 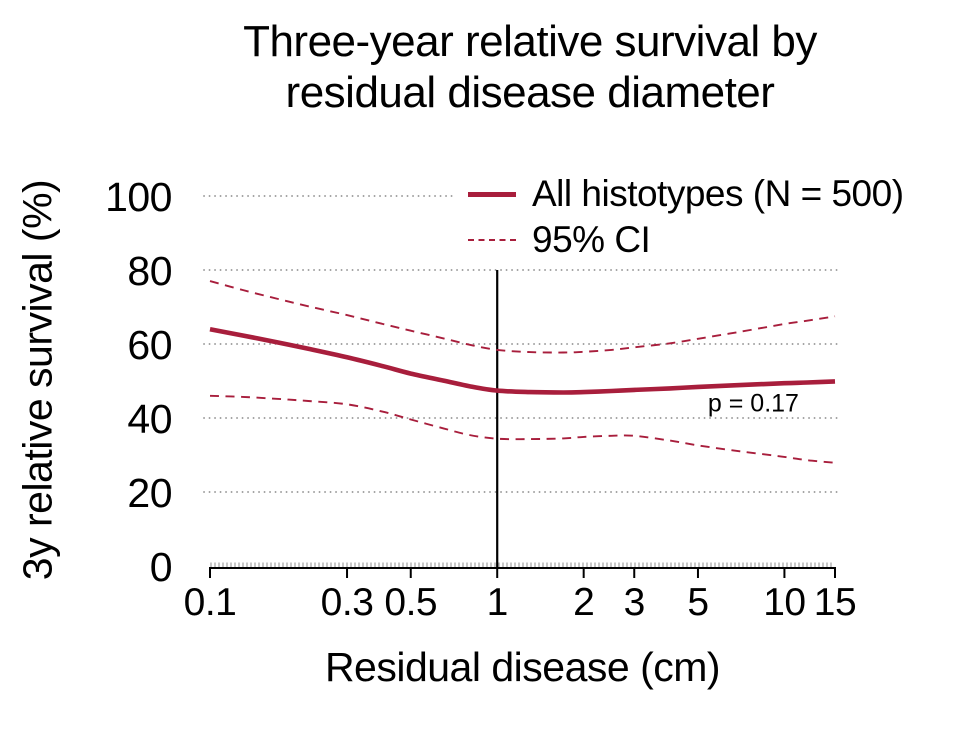 I want to click on x-tick-label: 0.5, so click(x=410, y=602).